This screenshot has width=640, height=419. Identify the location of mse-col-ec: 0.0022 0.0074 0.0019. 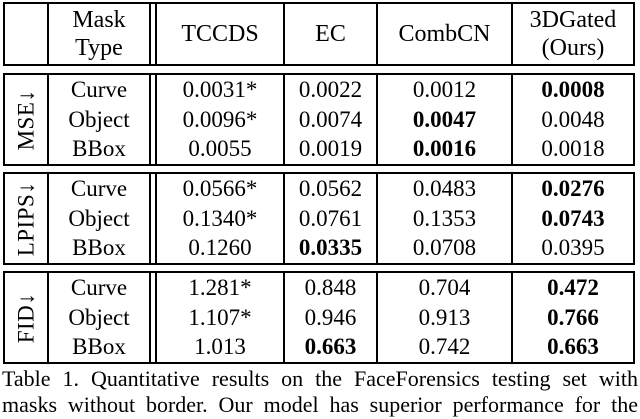
(331, 119).